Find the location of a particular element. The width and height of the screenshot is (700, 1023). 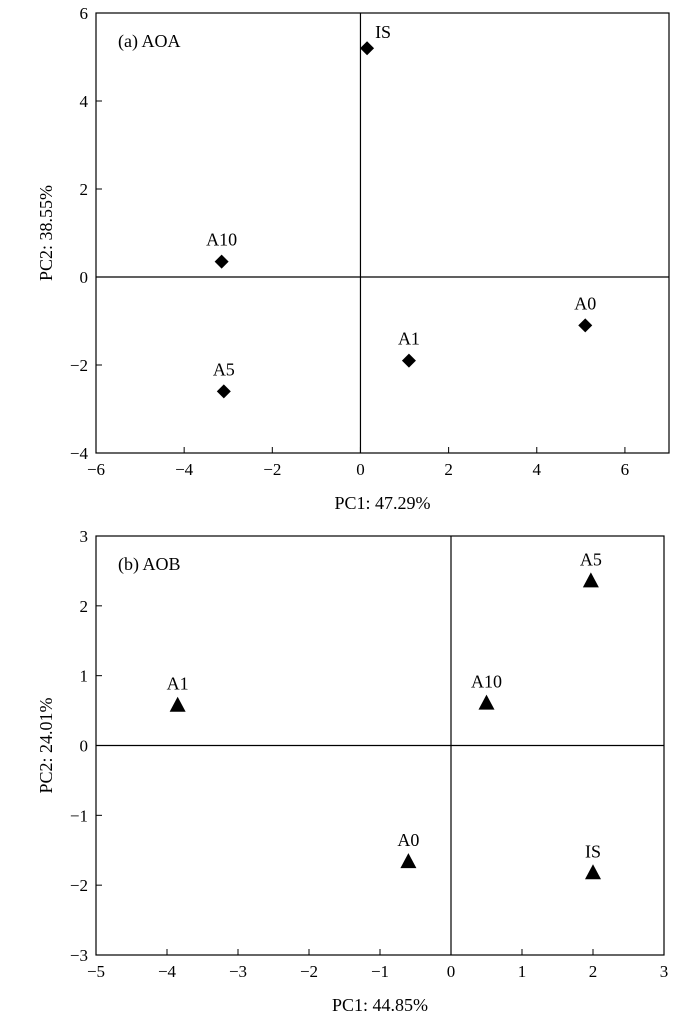

x-tick-label: 3 is located at coordinates (664, 971).